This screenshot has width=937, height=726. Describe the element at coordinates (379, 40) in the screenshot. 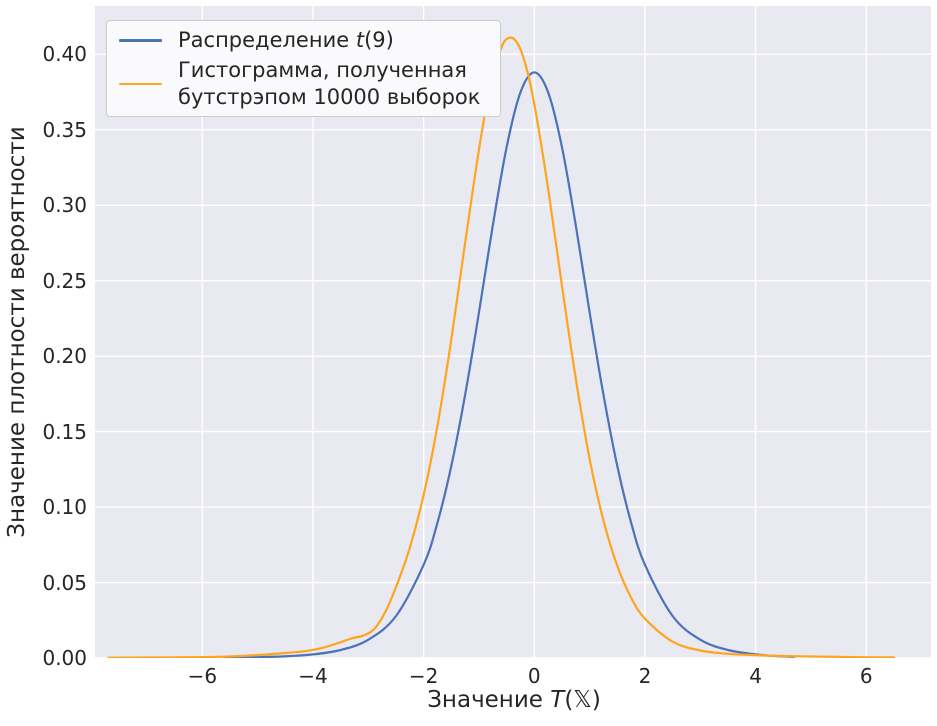

I see `legend-label-t9-df: (9)` at that location.